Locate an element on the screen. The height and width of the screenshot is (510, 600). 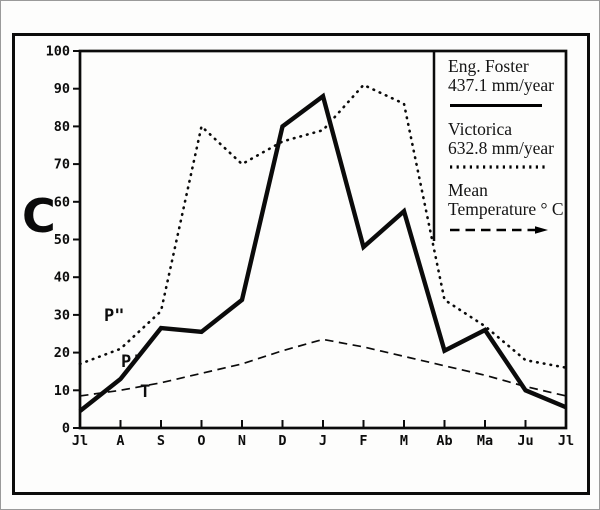
legend-entry-eng-foster: Eng. Foster 437.1 mm/year is located at coordinates (510, 82).